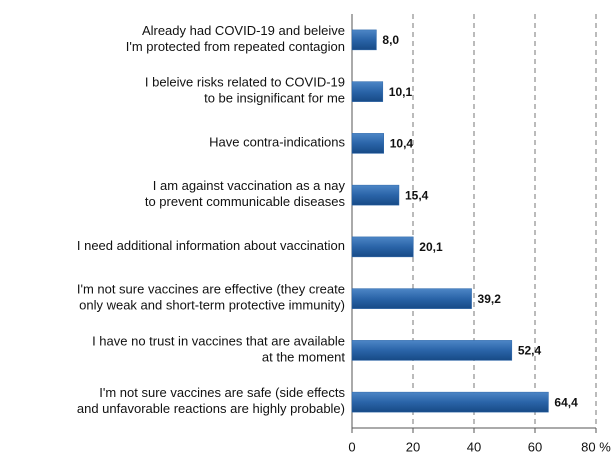  What do you see at coordinates (530, 351) in the screenshot?
I see `value-label: 52,4` at bounding box center [530, 351].